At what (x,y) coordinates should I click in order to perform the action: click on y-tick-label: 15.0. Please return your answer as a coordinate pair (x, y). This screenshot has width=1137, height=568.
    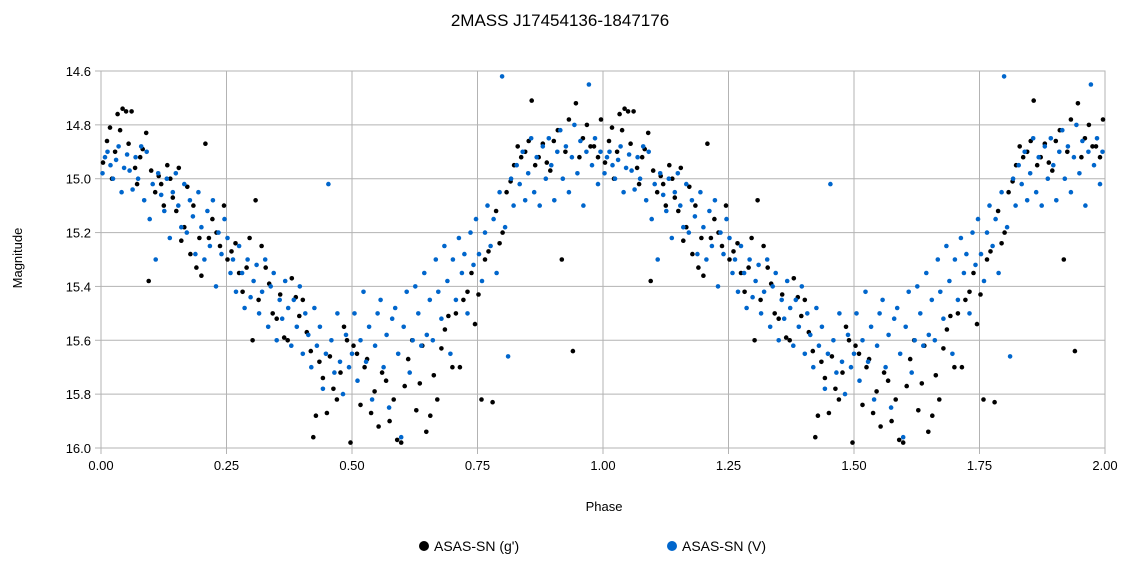
    Looking at the image, I should click on (78, 179).